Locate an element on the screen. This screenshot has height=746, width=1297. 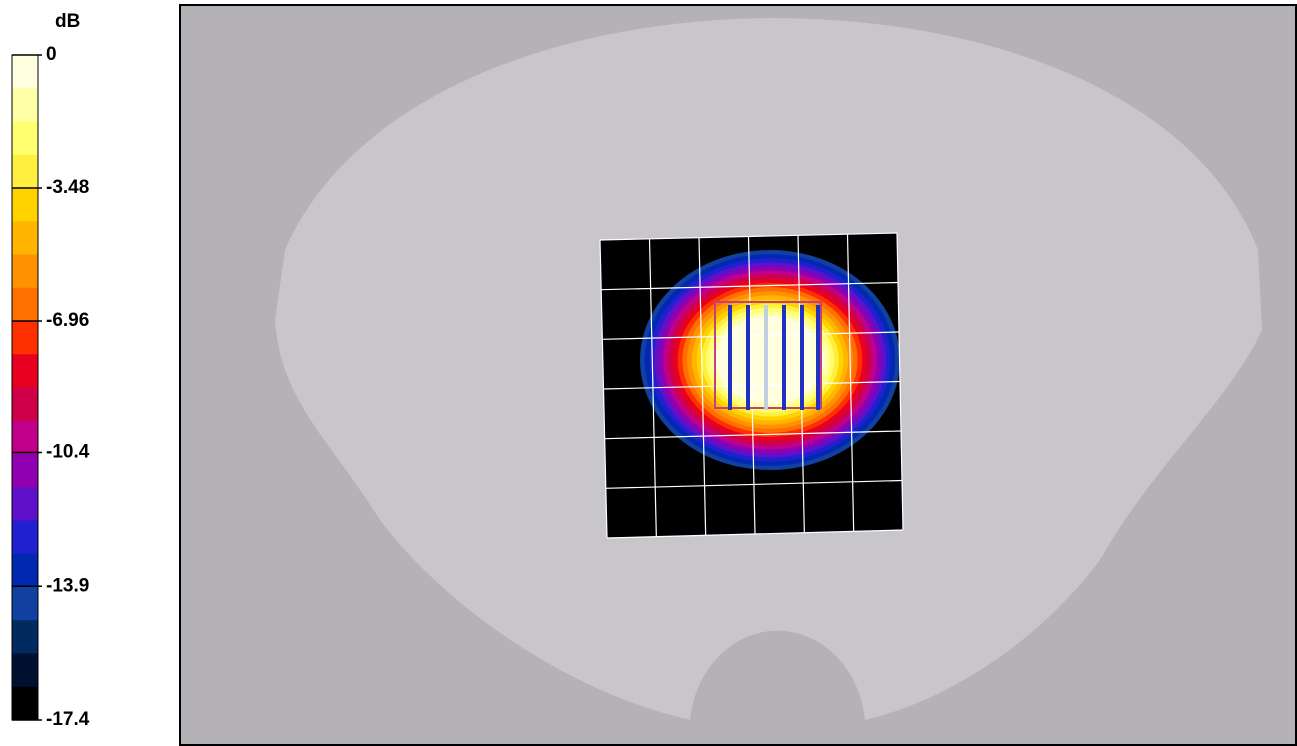
colorbar-unit: dB is located at coordinates (67, 21).